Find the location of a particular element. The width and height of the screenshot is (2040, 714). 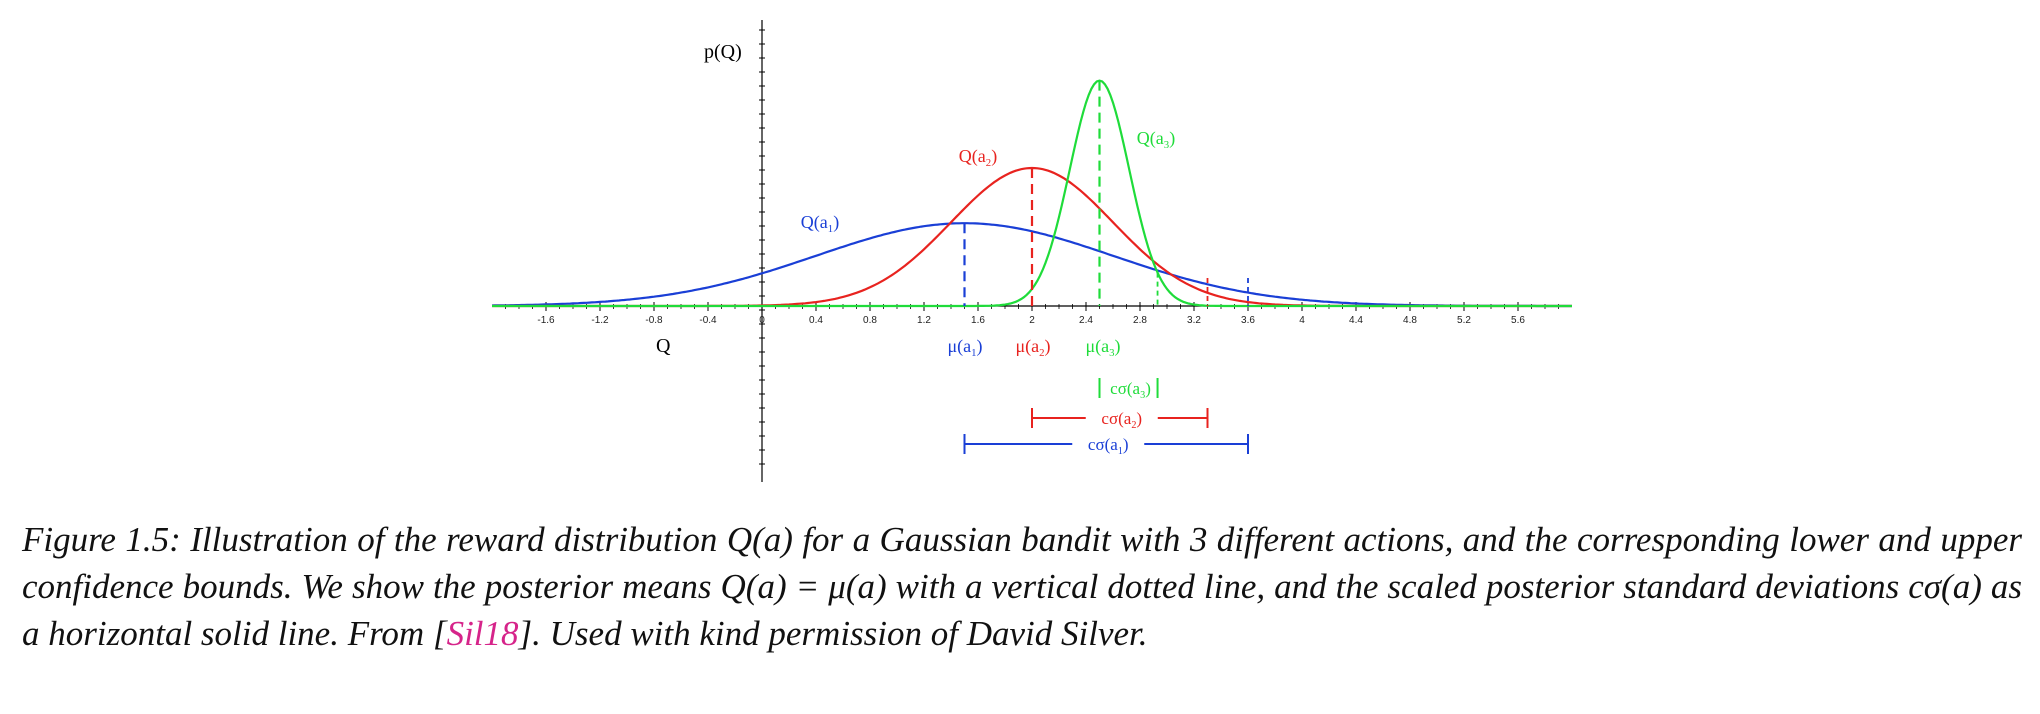

x-tick-label: 5.2 is located at coordinates (1464, 320).